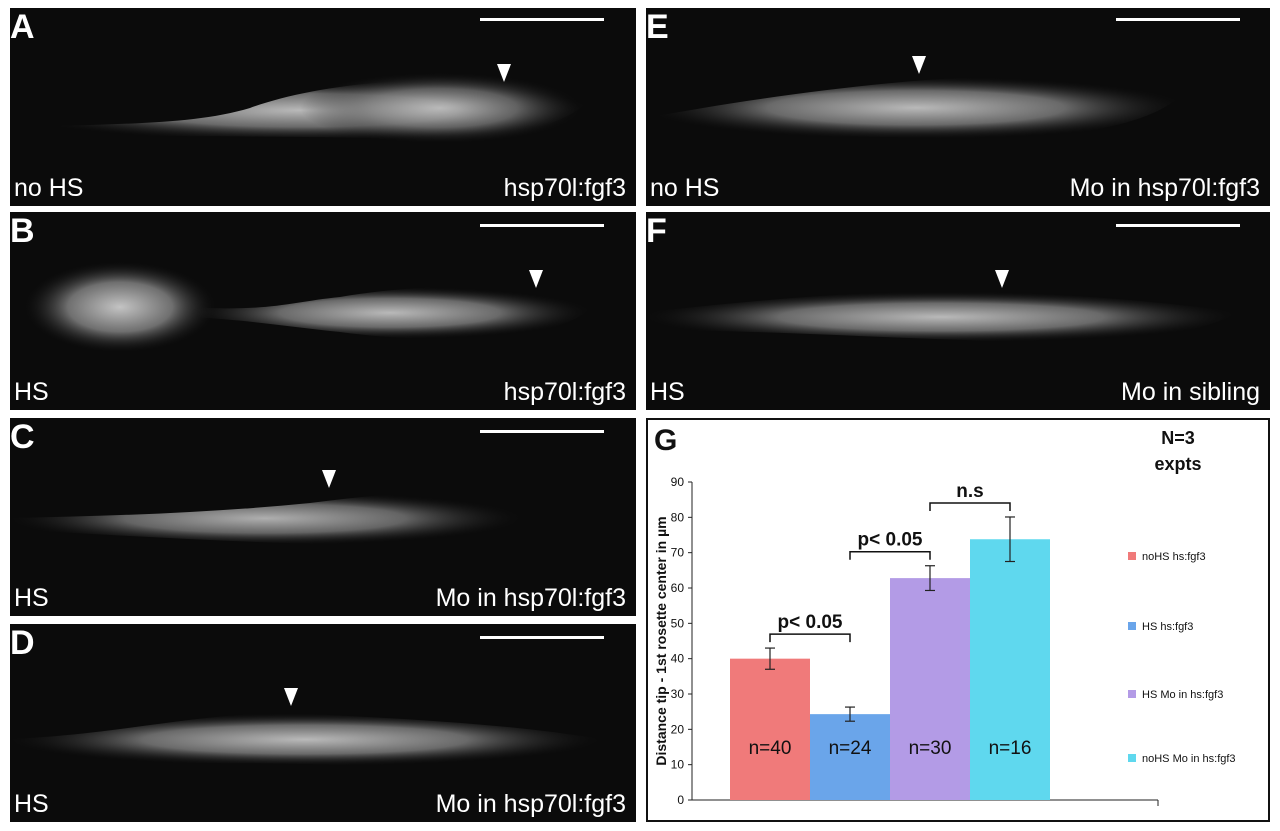 The width and height of the screenshot is (1280, 831). I want to click on bar-n-label: n=24, so click(850, 748).